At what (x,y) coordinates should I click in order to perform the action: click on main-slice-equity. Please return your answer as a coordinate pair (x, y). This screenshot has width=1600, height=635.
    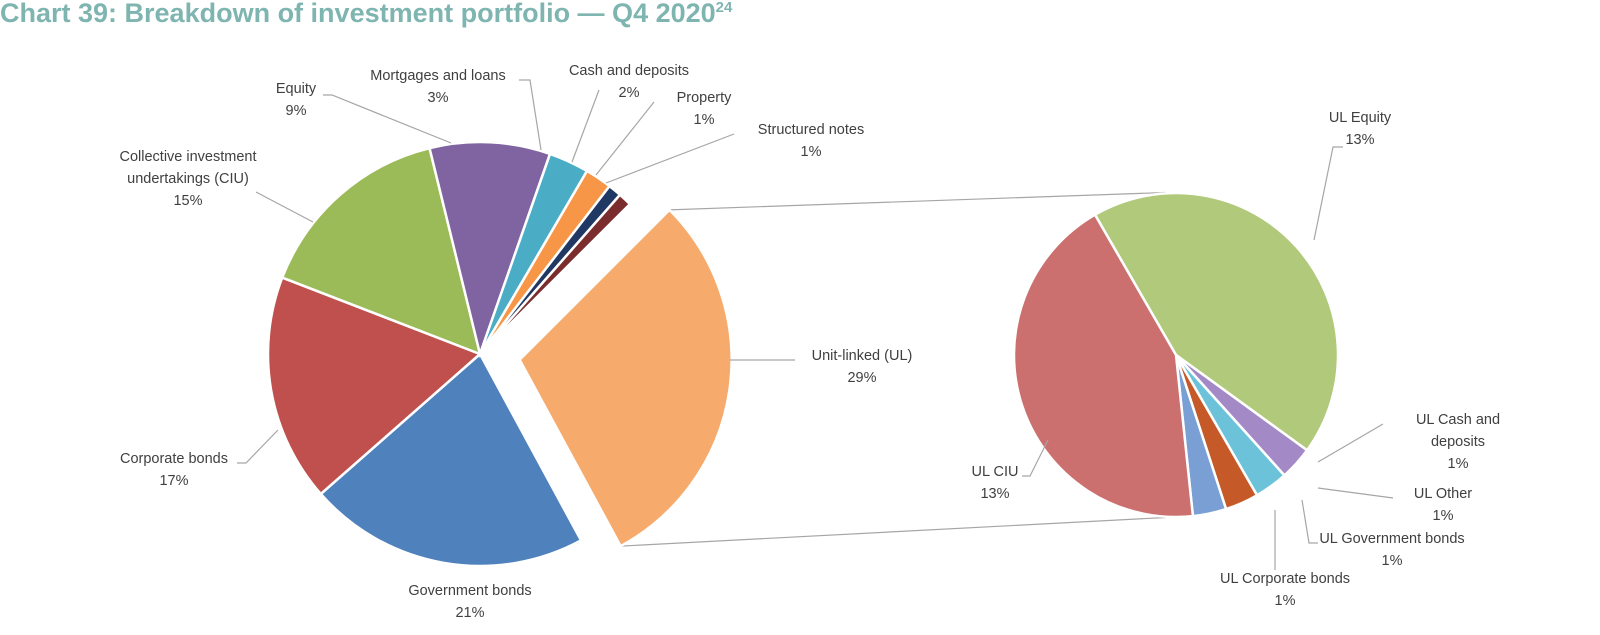
    Looking at the image, I should click on (490, 249).